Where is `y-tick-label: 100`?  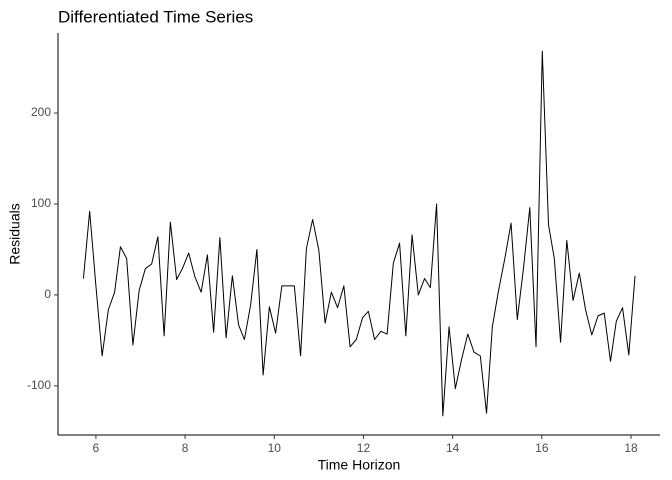 y-tick-label: 100 is located at coordinates (41, 203).